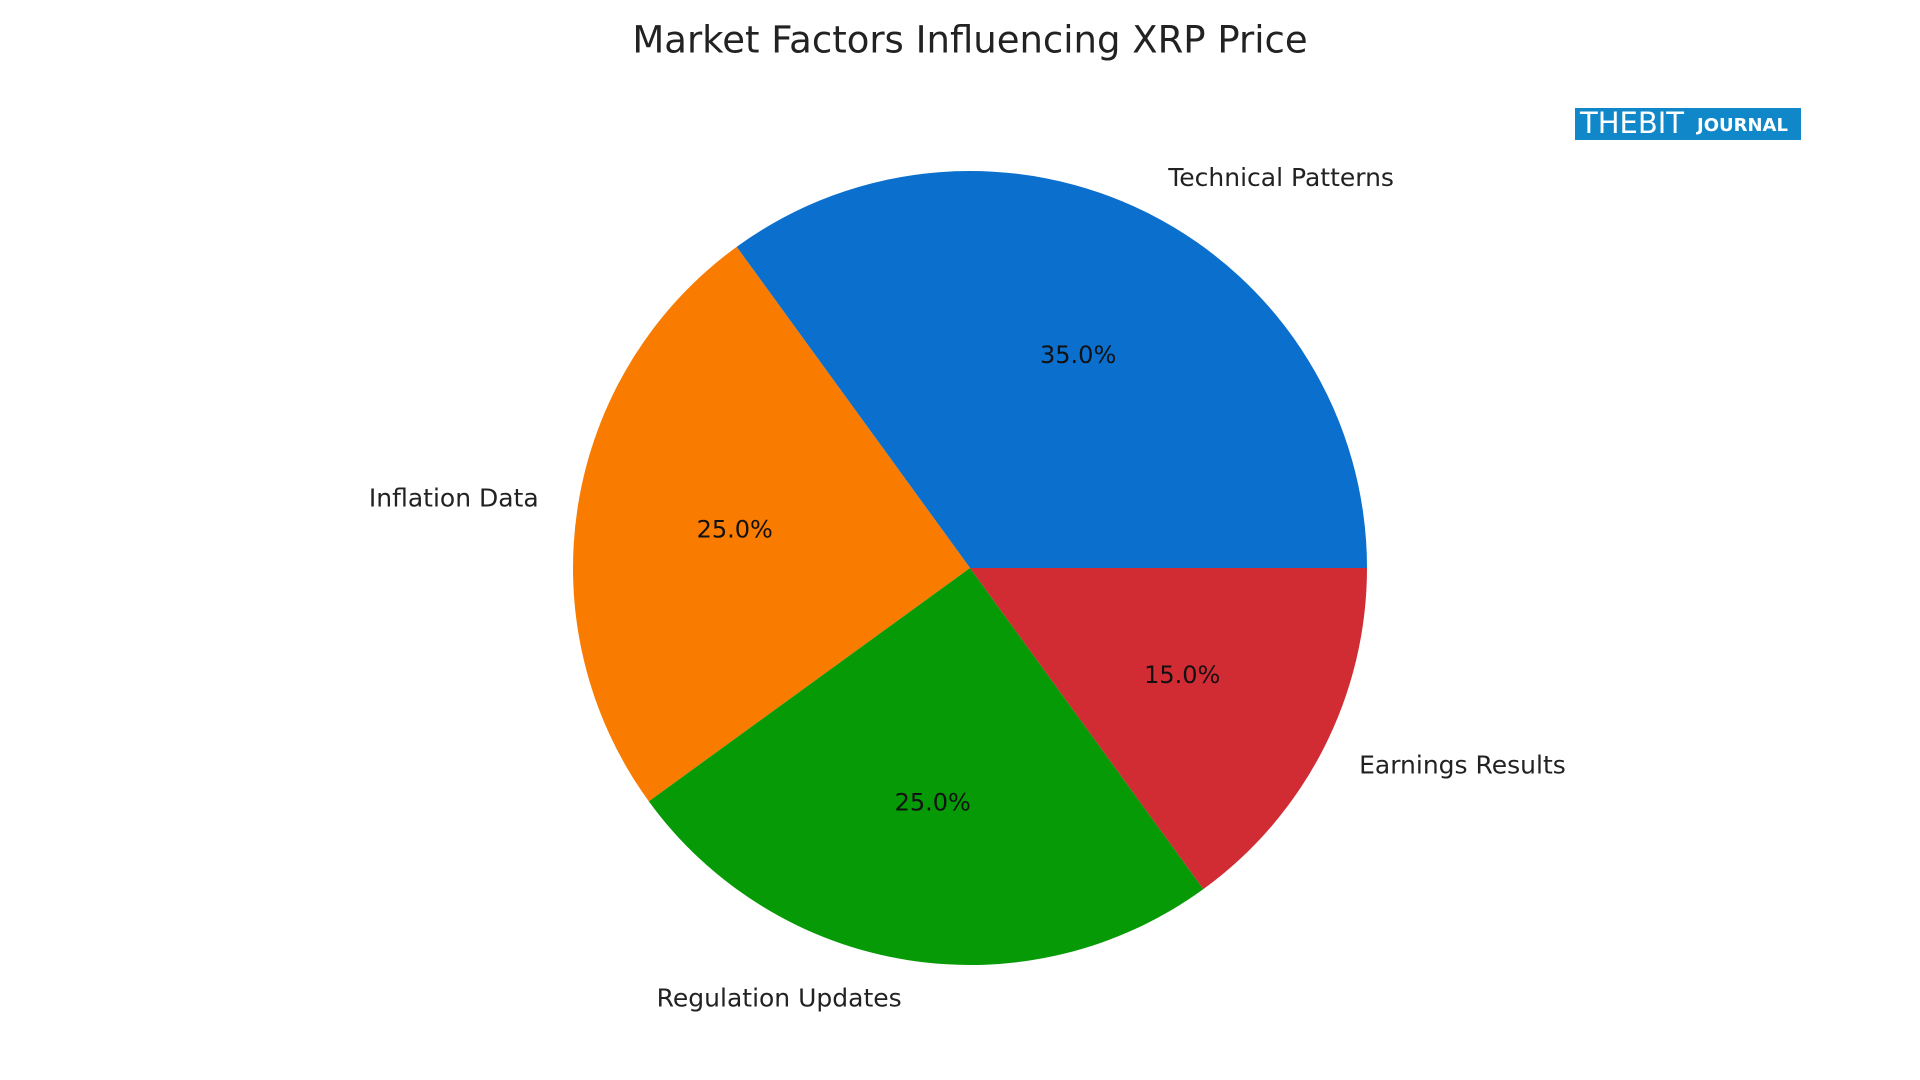 This screenshot has width=1920, height=1080. Describe the element at coordinates (1741, 125) in the screenshot. I see `watermark-text: JOURNAL` at that location.